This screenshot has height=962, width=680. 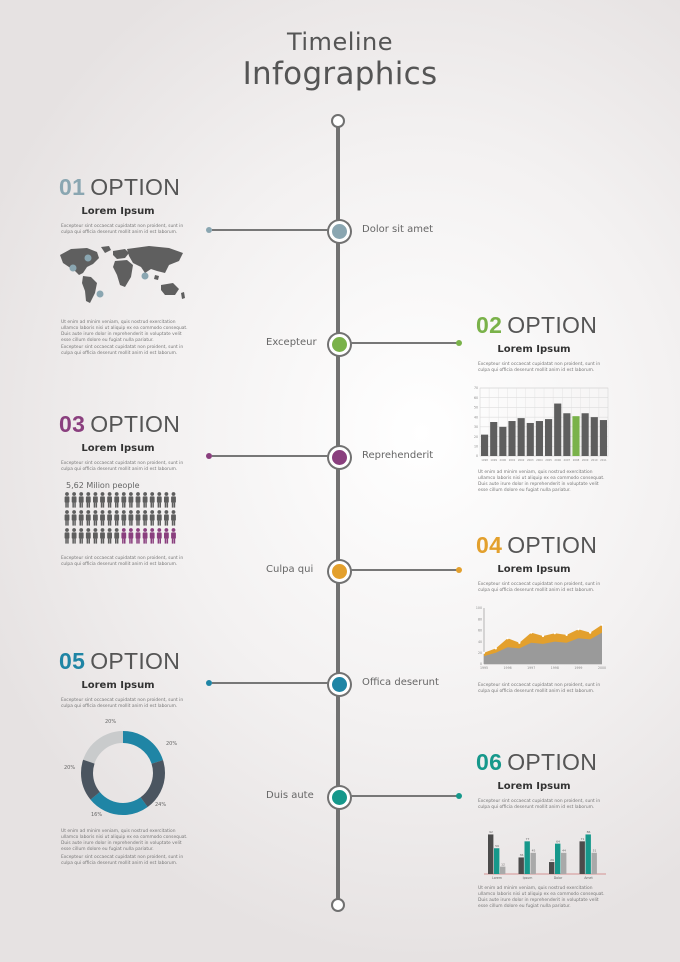 I want to click on chart-2-ytick: 100, so click(x=479, y=608).